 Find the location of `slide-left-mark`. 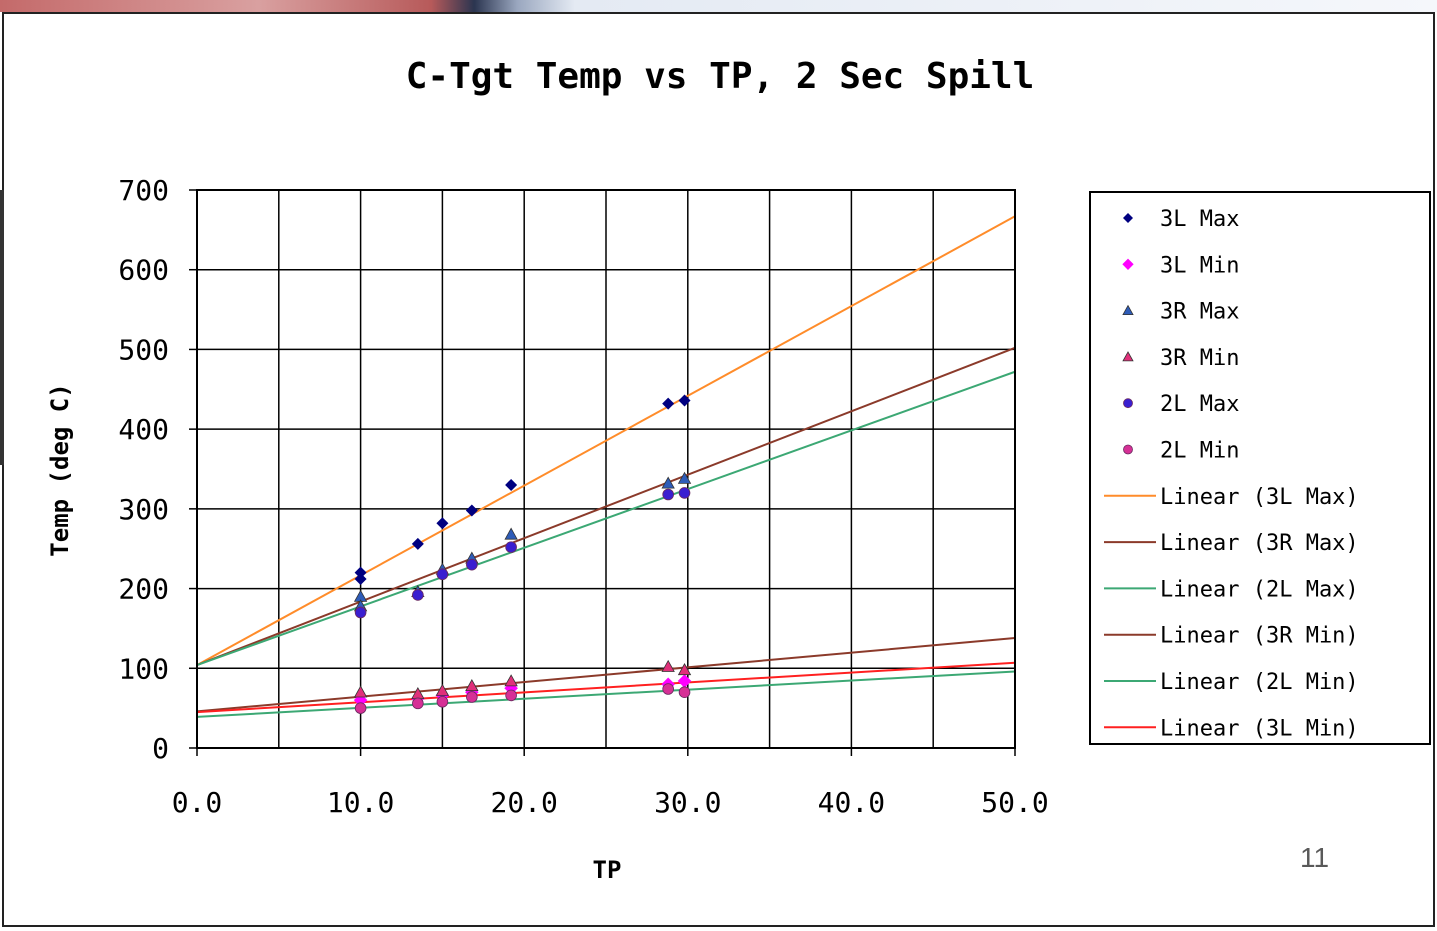

slide-left-mark is located at coordinates (2, 327).